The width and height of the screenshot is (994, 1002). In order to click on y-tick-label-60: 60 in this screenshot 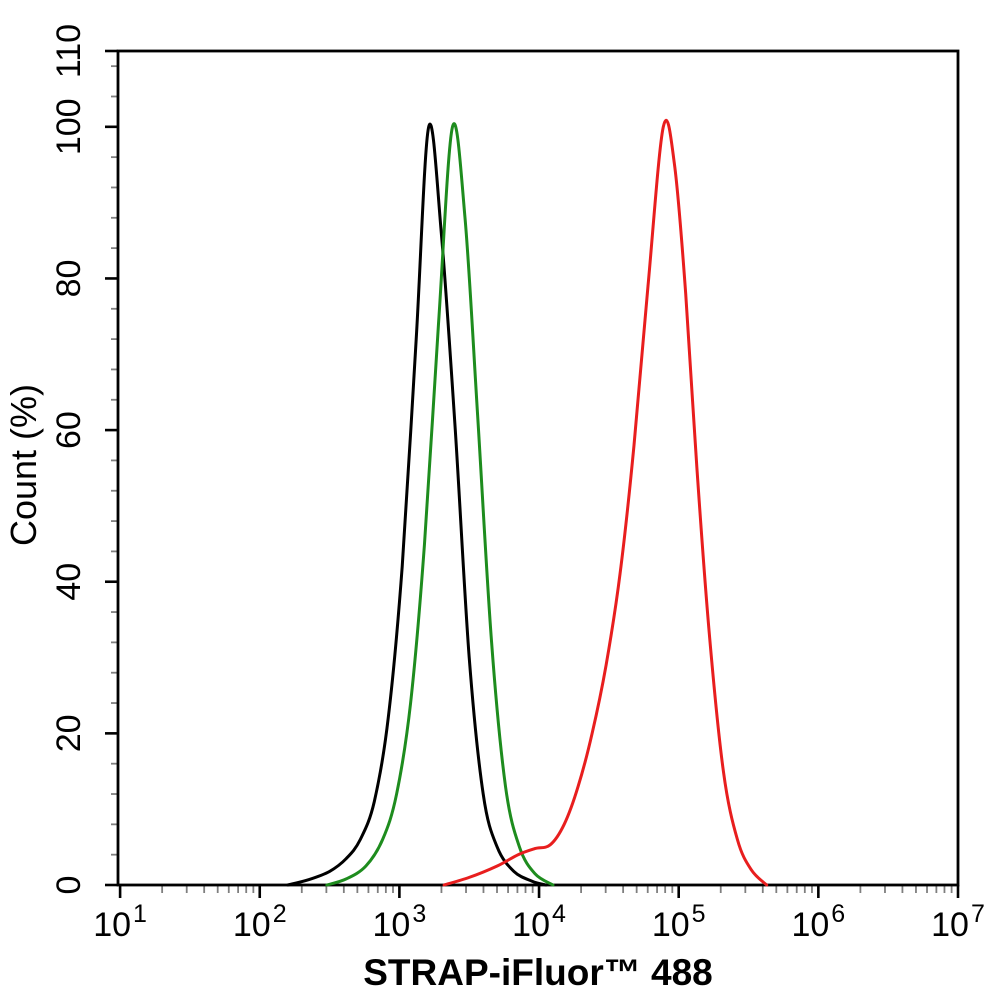, I will do `click(69, 430)`.